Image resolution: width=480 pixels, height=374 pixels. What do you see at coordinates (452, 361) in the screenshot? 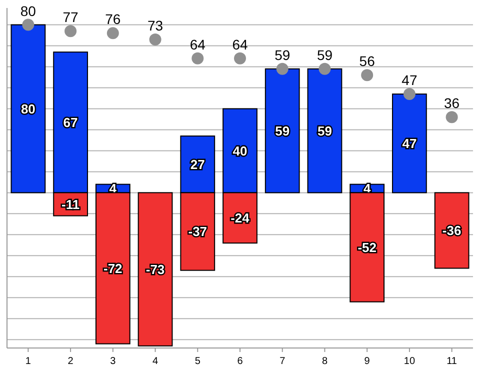
I see `x-tick-label: 11` at bounding box center [452, 361].